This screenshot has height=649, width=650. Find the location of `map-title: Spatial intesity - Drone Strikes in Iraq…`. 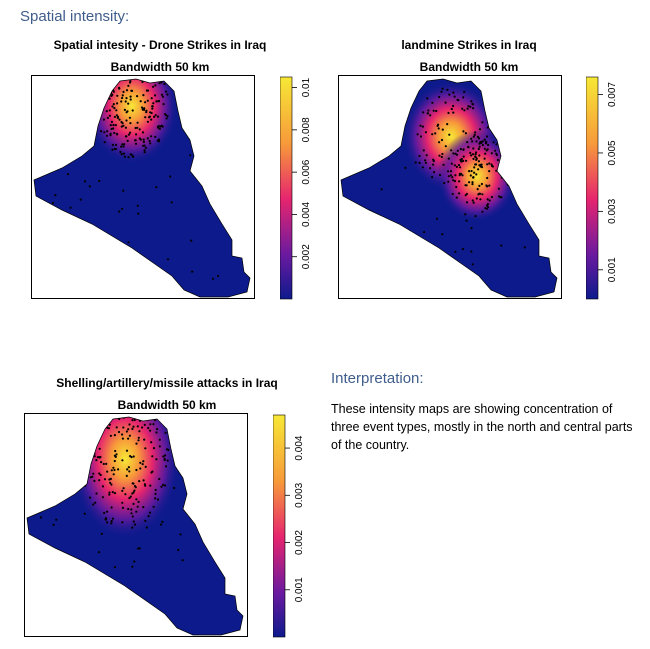

map-title: Spatial intesity - Drone Strikes in Iraq… is located at coordinates (160, 56).